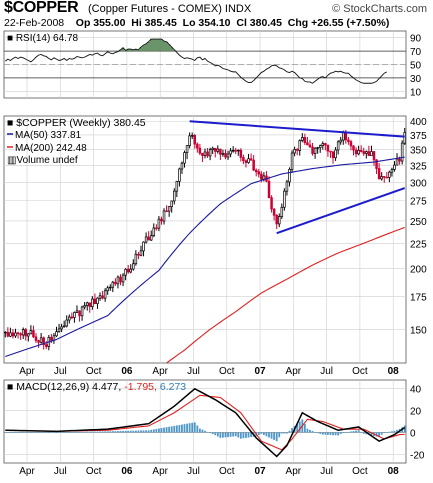  I want to click on price-tick-label: 375, so click(418, 136).